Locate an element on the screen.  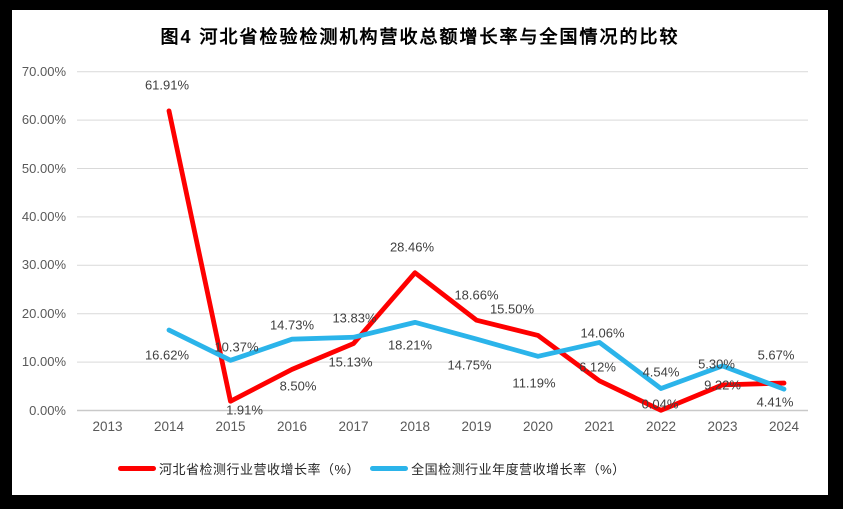
x-tick-label: 2024 is located at coordinates (784, 426).